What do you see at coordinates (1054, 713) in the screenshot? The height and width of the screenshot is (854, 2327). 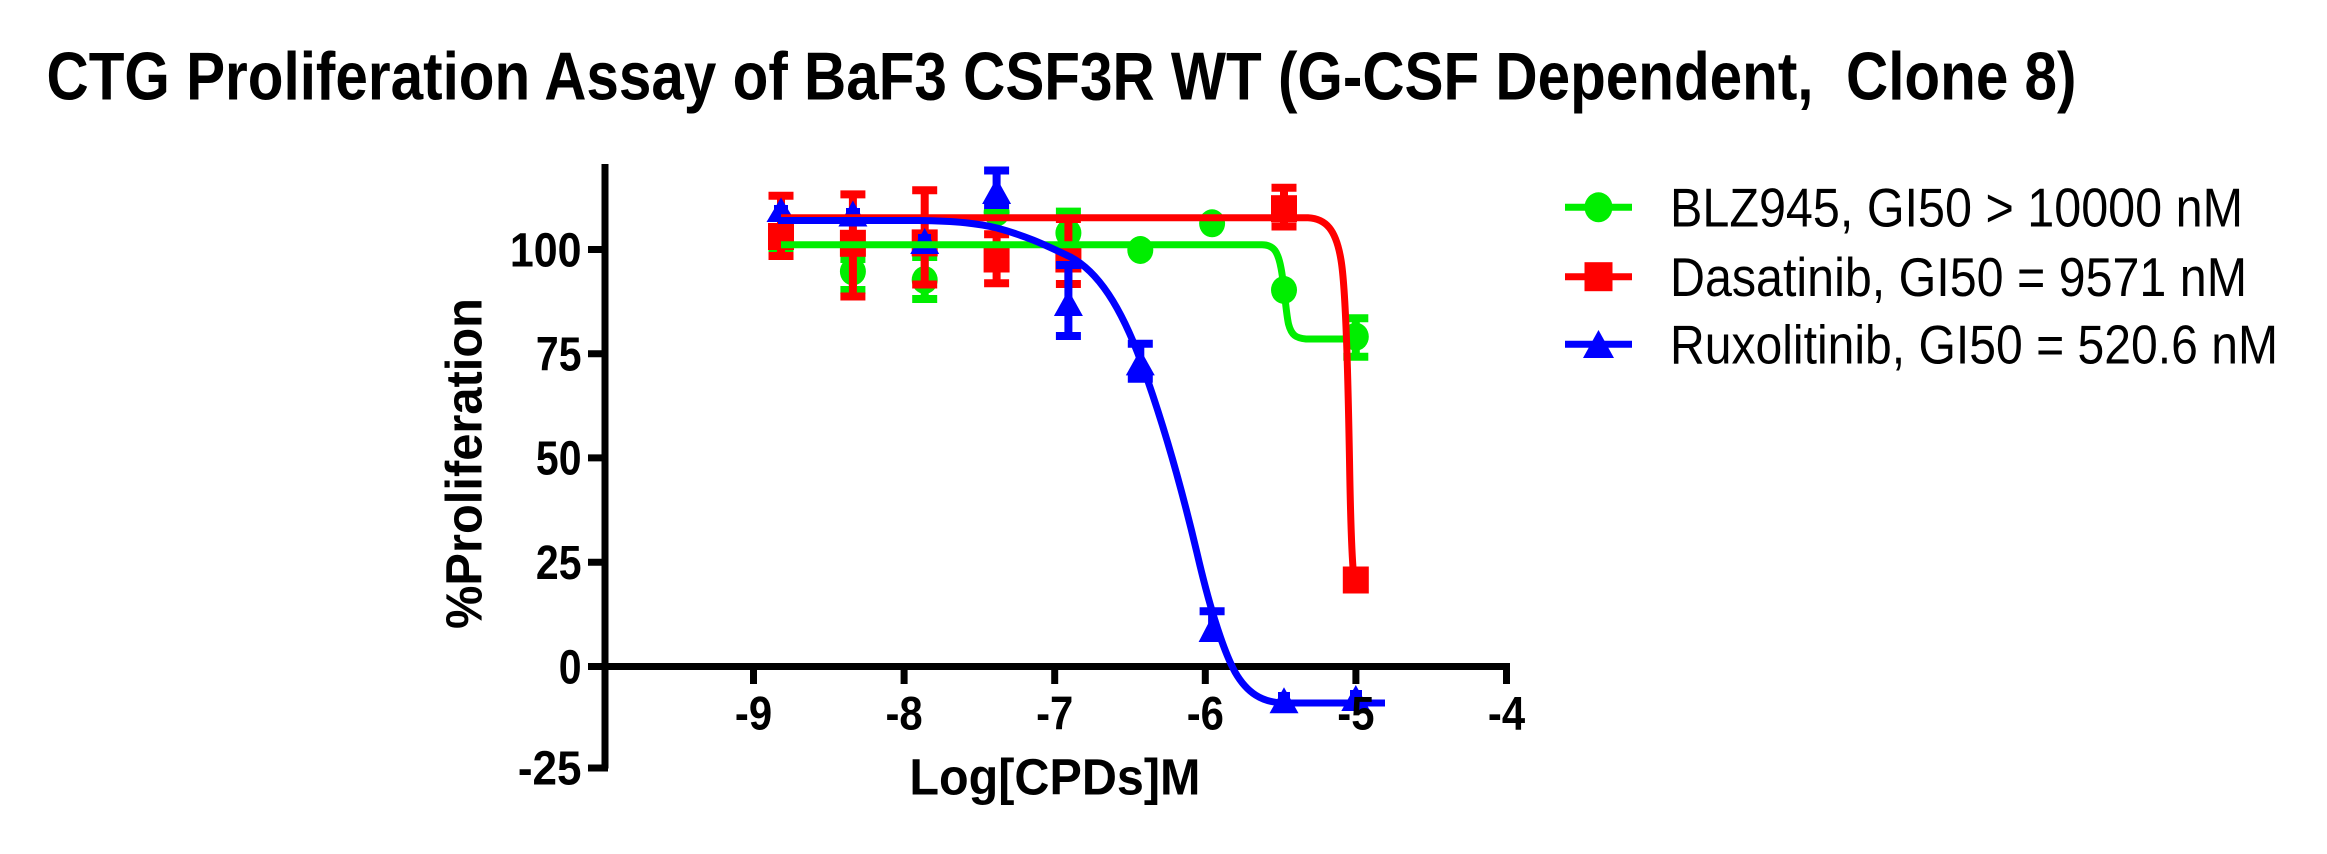 I see `svg-text: -7` at bounding box center [1054, 713].